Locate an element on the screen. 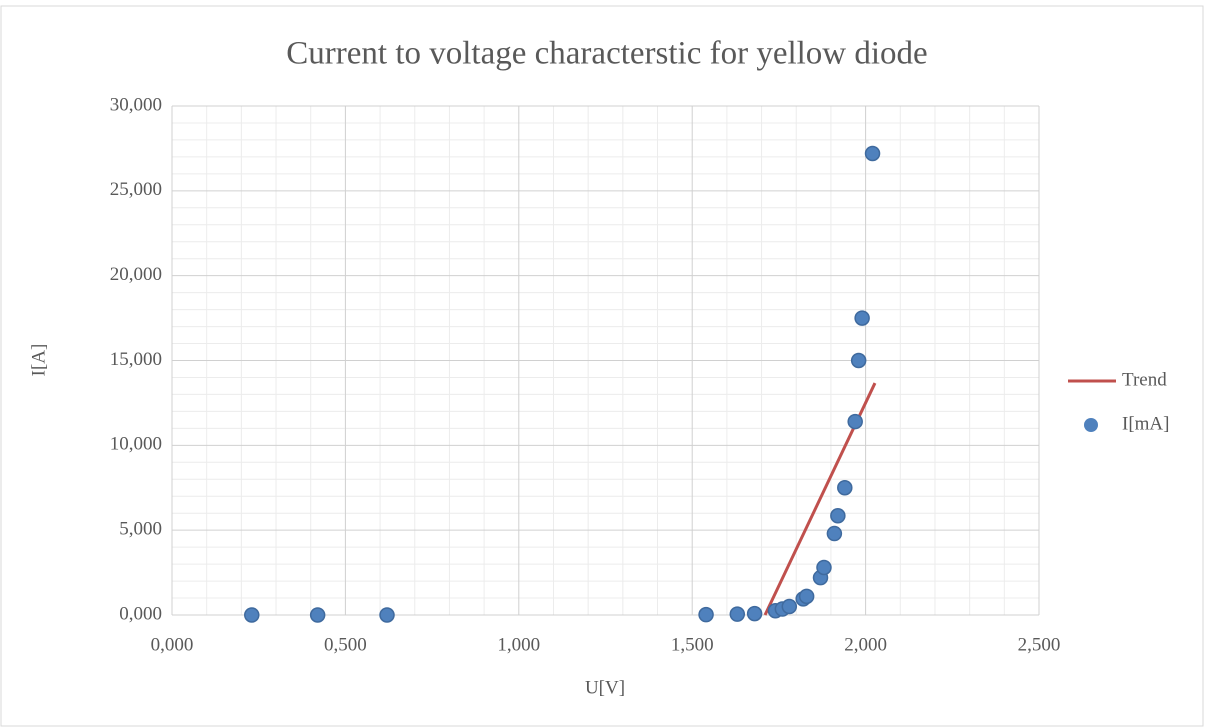 The height and width of the screenshot is (728, 1209). x-tick-label: 2,000 is located at coordinates (865, 644).